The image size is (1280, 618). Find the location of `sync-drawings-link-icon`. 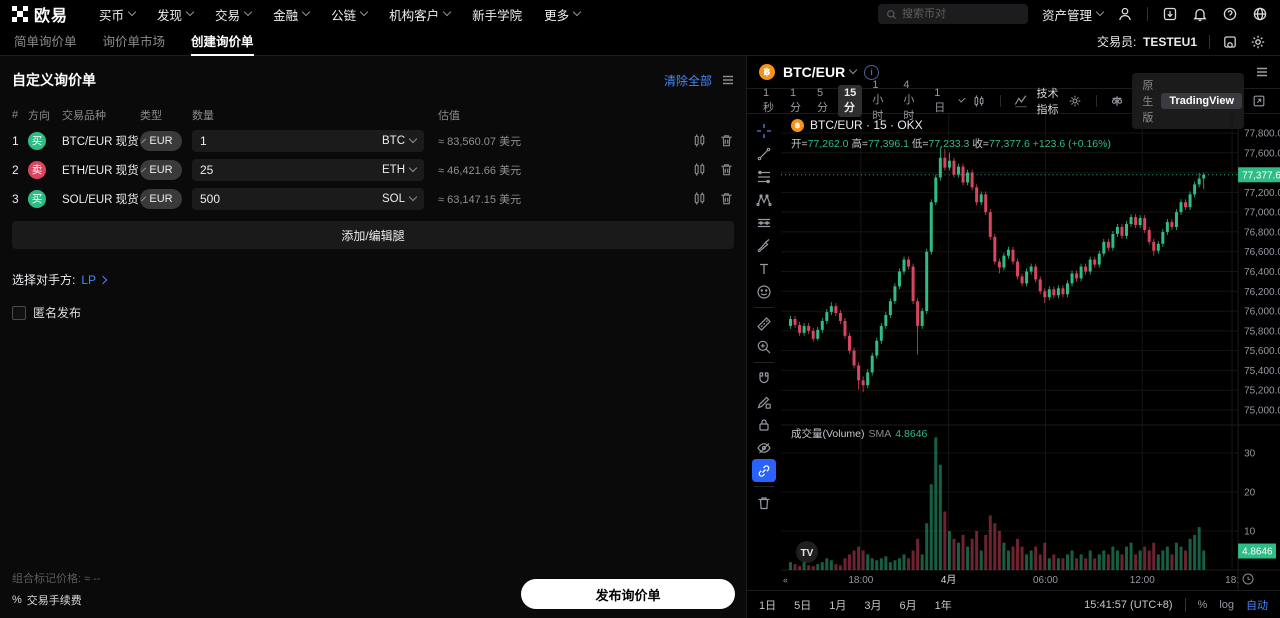

sync-drawings-link-icon is located at coordinates (764, 470).